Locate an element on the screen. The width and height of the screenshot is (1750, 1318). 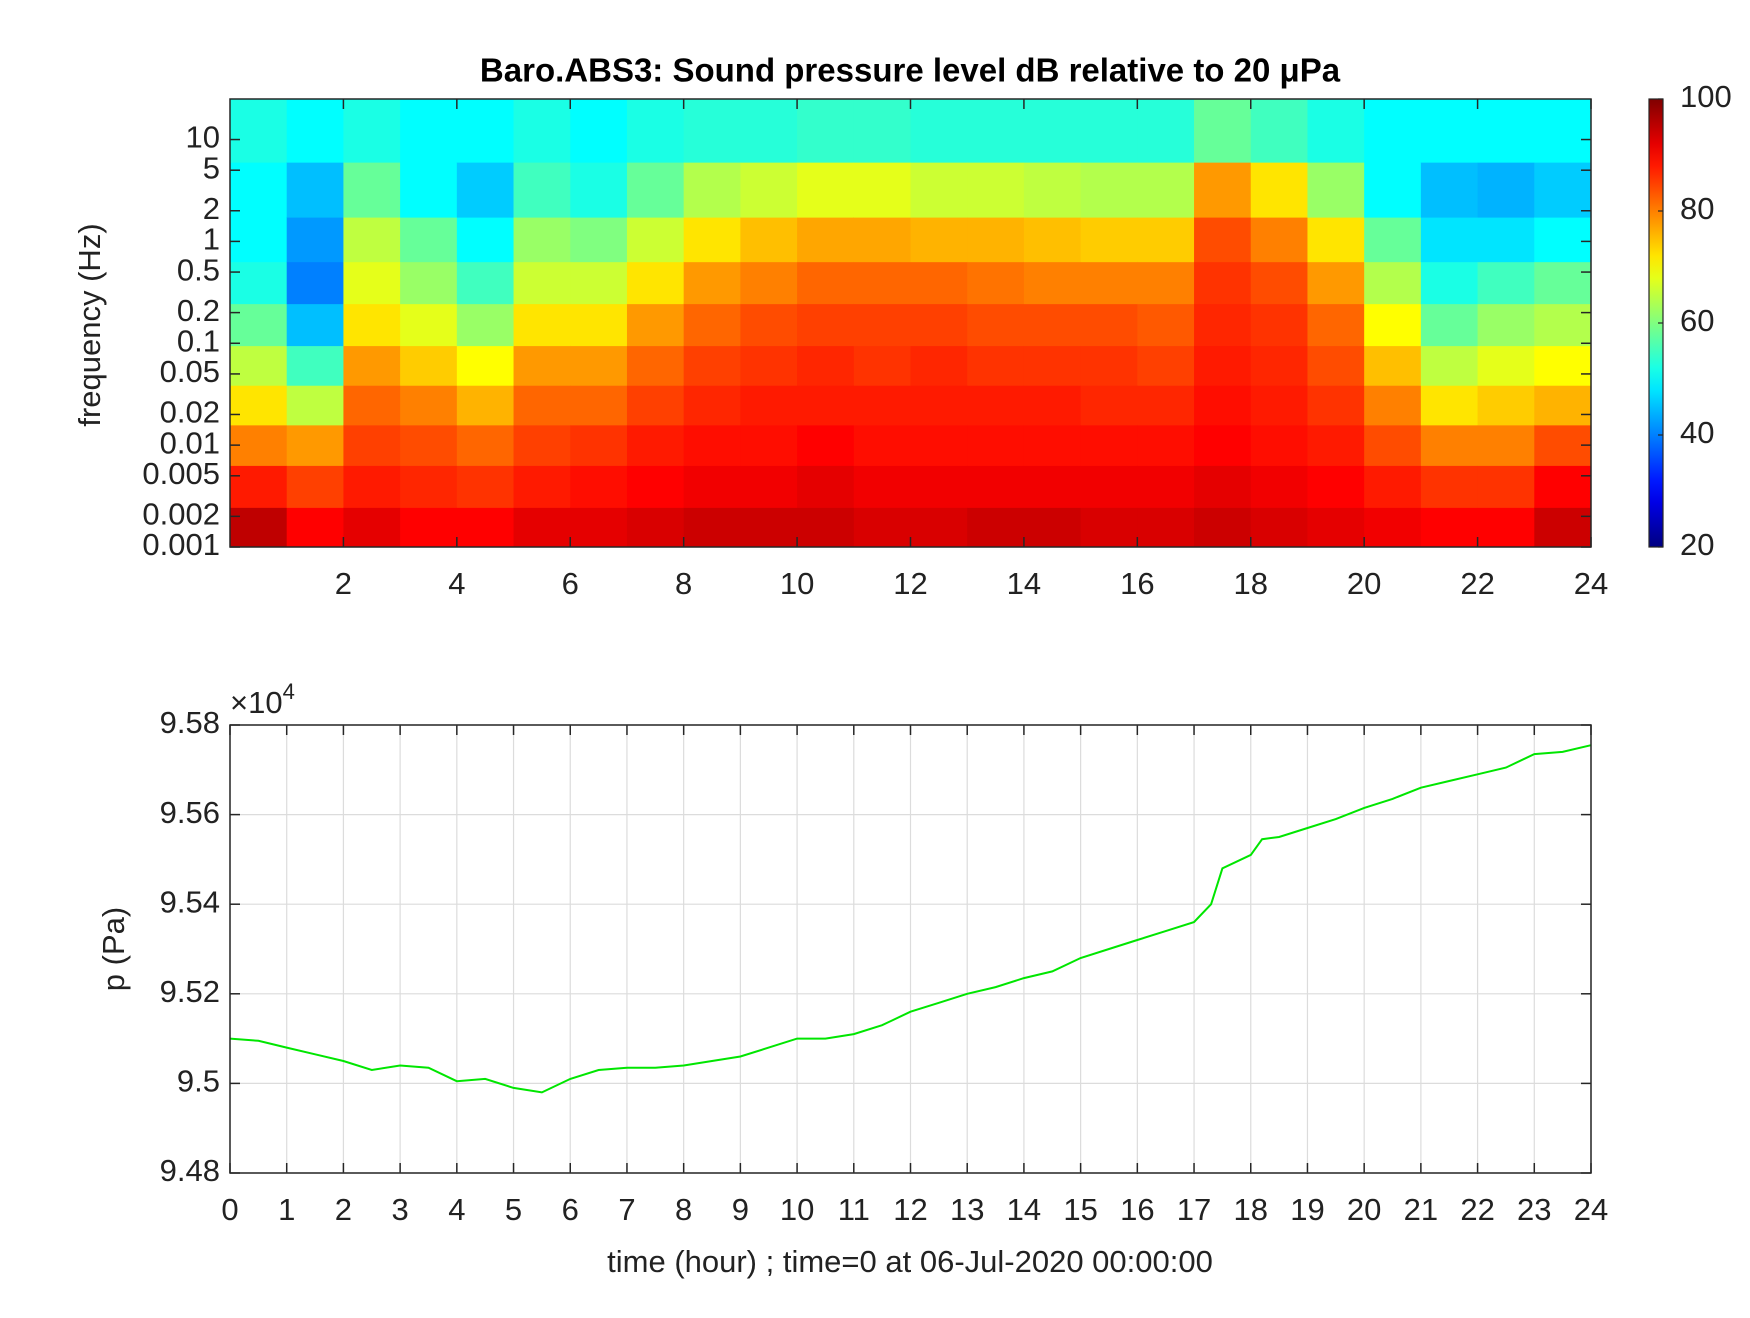
y-tick-label: 9.54 is located at coordinates (190, 901).